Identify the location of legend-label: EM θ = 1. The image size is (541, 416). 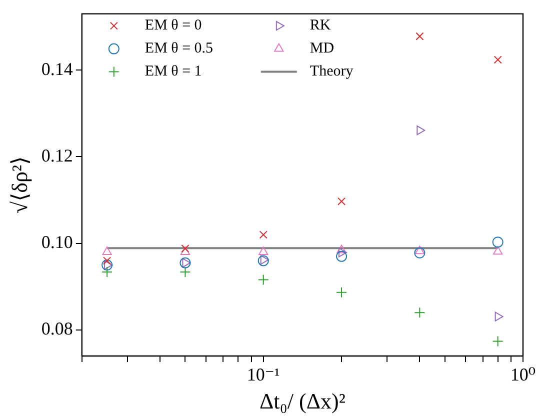
(173, 72).